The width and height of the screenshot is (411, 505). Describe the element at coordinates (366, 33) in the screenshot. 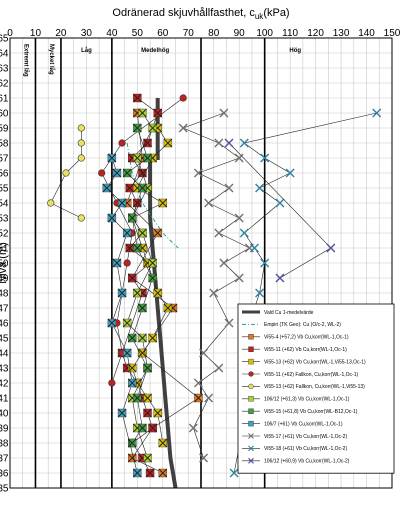

I see `x-tick-label: 140` at that location.